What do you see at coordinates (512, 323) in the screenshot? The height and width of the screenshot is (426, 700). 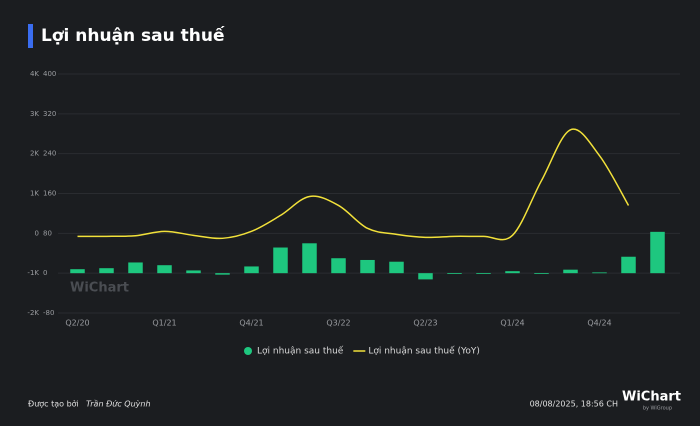 I see `x-tick-label: Q1/24` at bounding box center [512, 323].